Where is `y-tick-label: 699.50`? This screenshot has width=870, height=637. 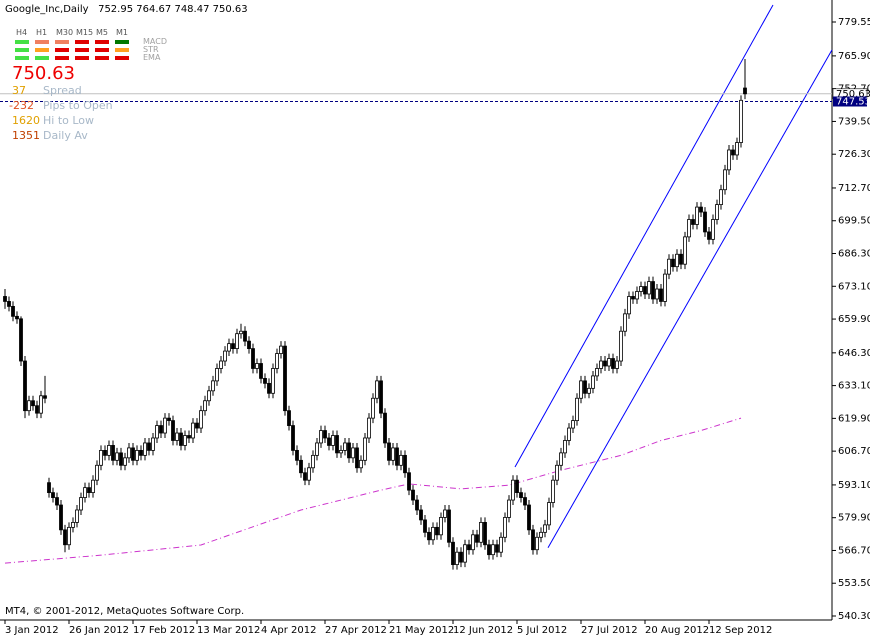
y-tick-label: 699.50 is located at coordinates (854, 221).